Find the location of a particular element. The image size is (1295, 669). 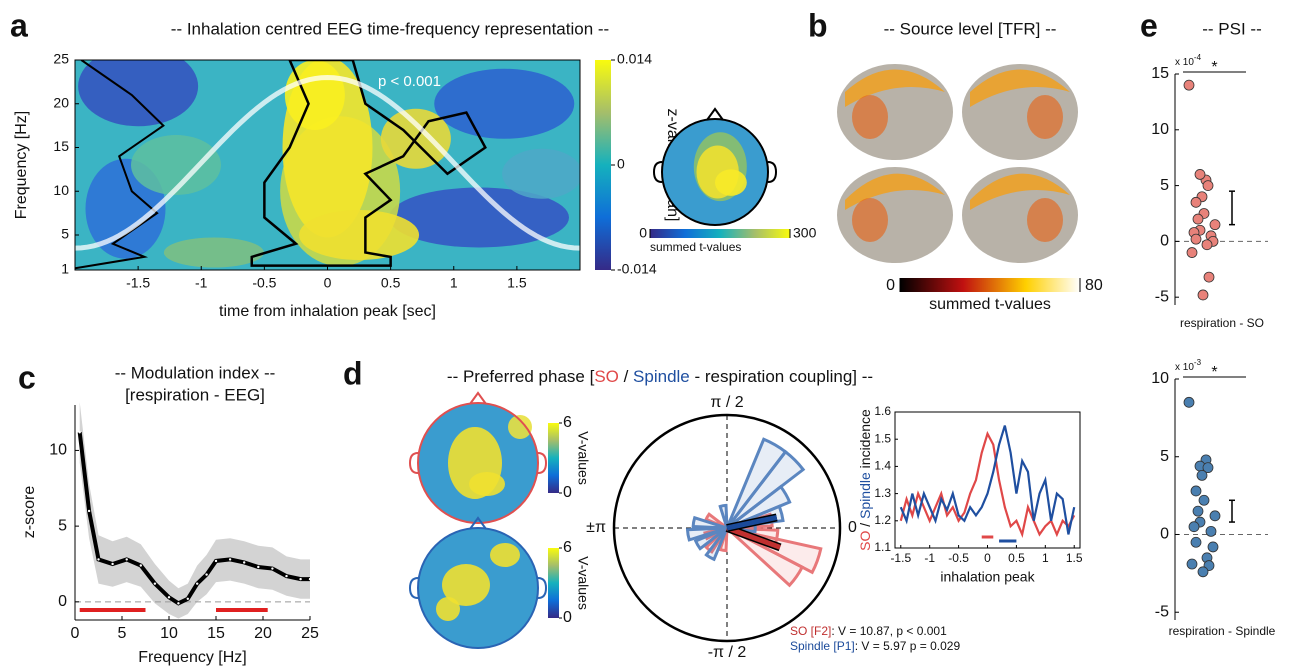

x-tick-label: 10 is located at coordinates (169, 633).